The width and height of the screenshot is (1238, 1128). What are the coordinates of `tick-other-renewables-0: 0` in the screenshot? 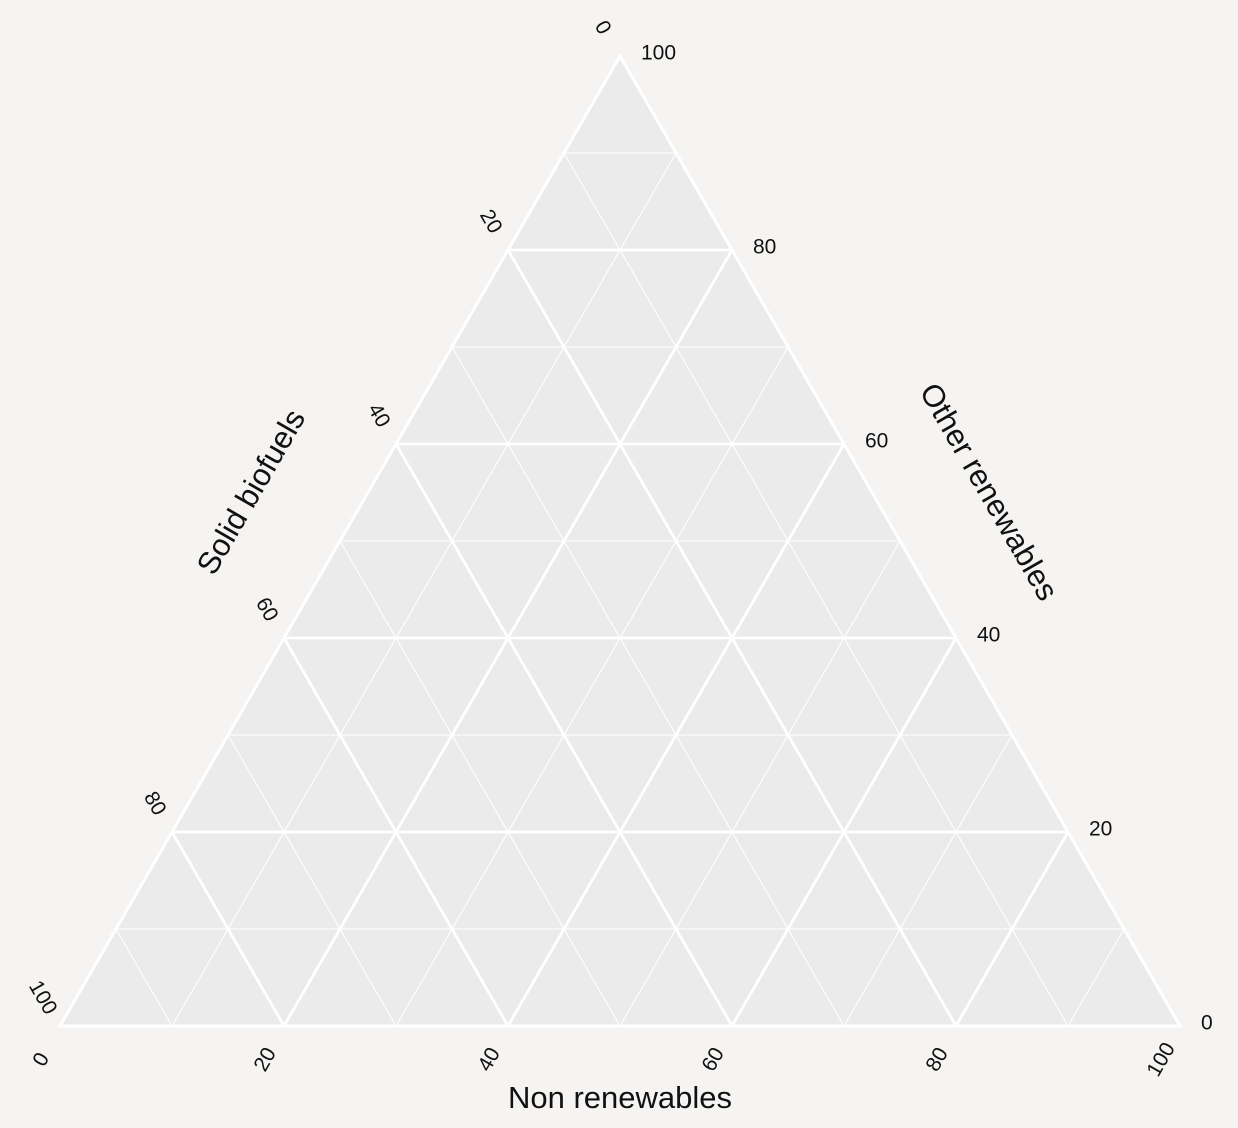 It's located at (1207, 1023).